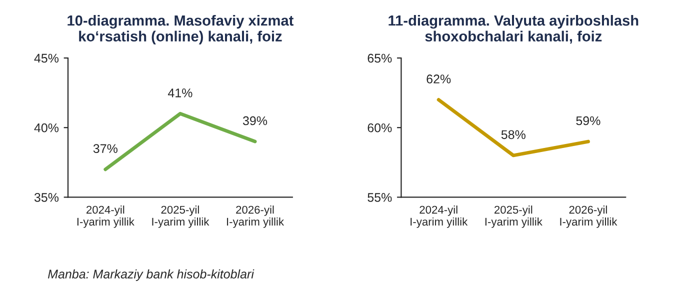  I want to click on text: 39%, so click(255, 121).